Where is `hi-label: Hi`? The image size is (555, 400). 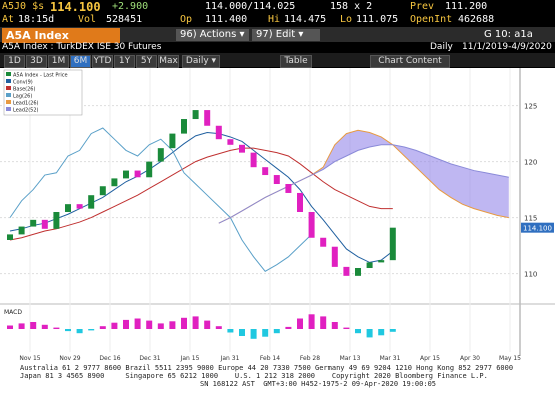
hi-label: Hi is located at coordinates (274, 19).